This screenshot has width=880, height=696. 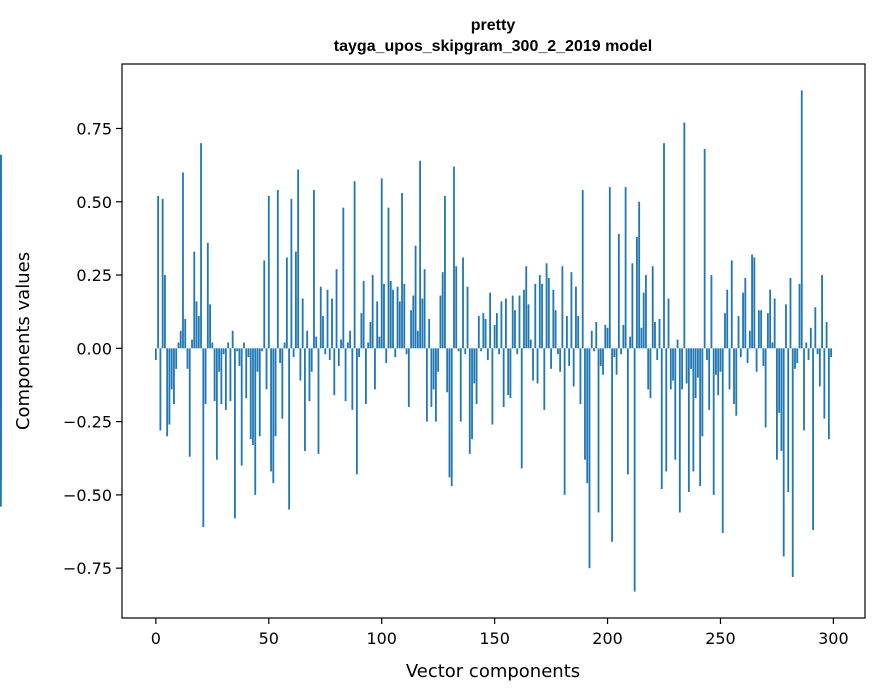 What do you see at coordinates (156, 638) in the screenshot?
I see `x-tick-label: 0` at bounding box center [156, 638].